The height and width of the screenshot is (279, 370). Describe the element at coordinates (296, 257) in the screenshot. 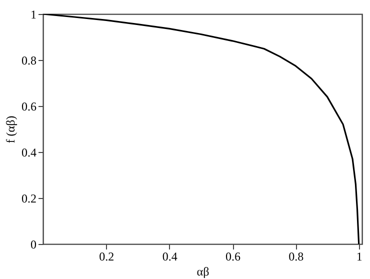

I see `x-tick-label: 0.8` at that location.